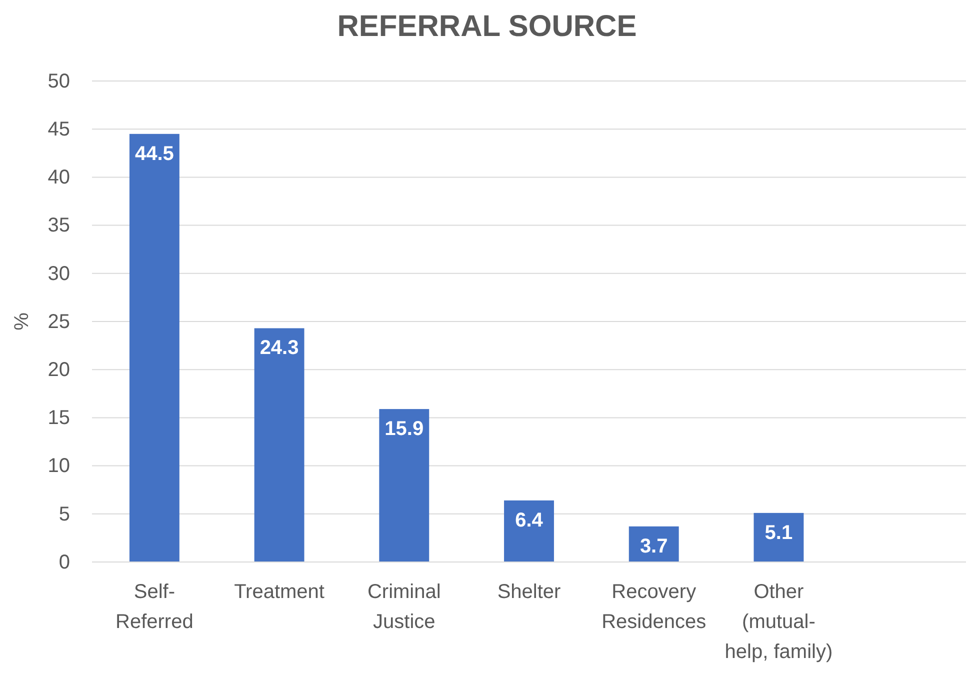 The image size is (968, 673). Describe the element at coordinates (59, 177) in the screenshot. I see `y-tick-label: 40` at that location.